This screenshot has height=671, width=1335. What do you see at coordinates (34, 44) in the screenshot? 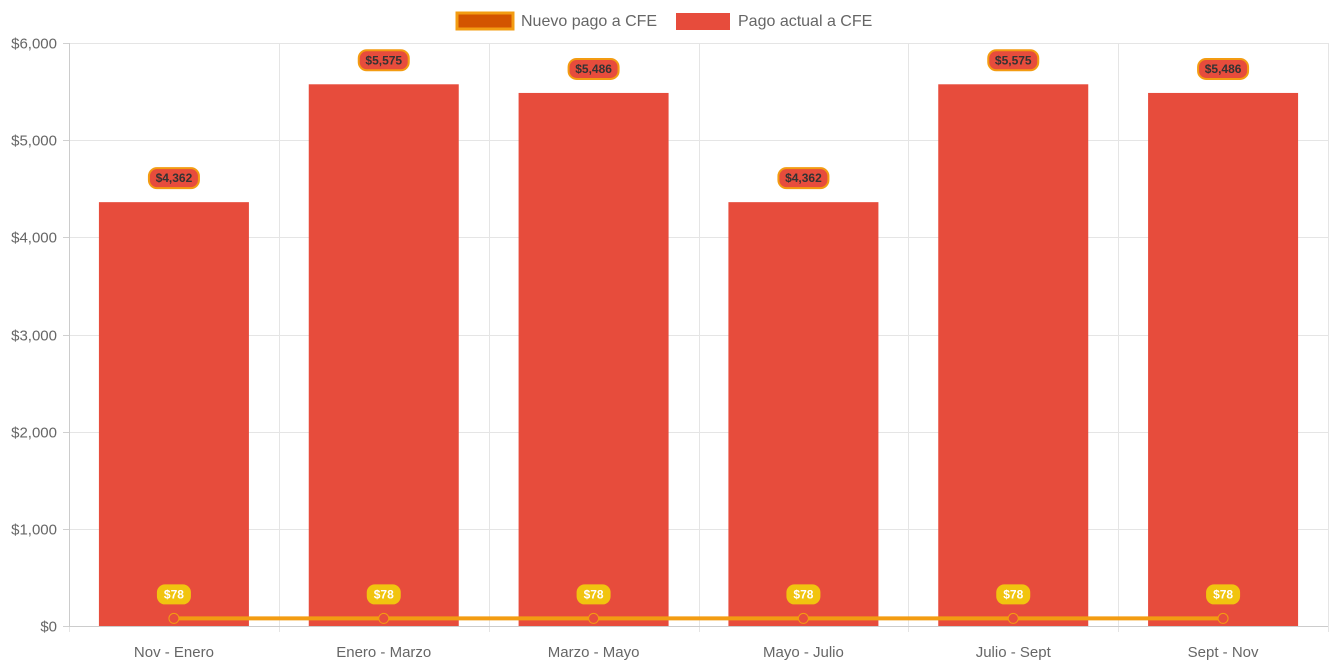
I see `y-tick-label: $6,000` at bounding box center [34, 44].